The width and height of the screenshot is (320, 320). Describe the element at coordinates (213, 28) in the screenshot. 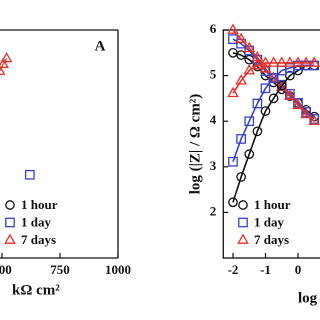

I see `y-tick-label: 6` at that location.